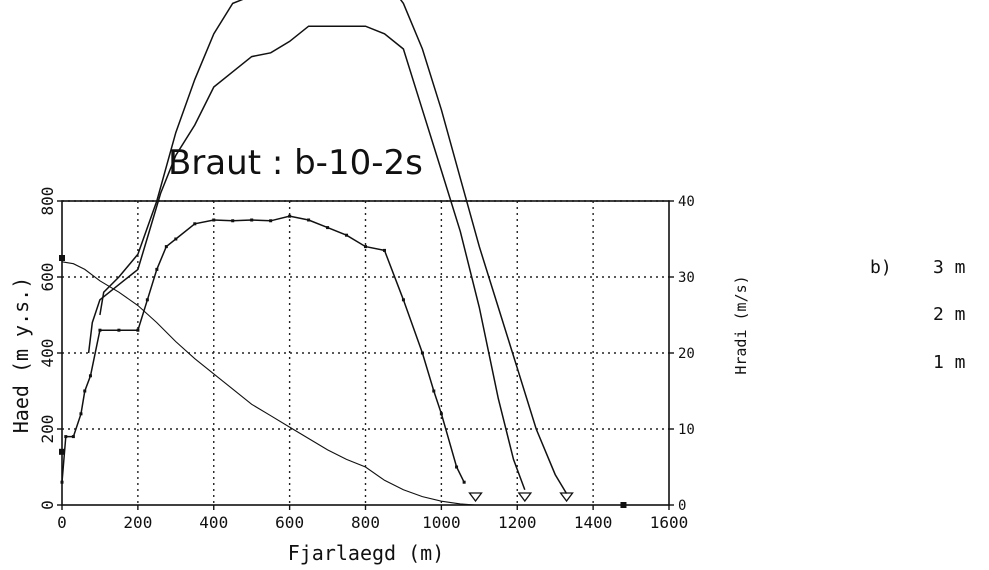 Image resolution: width=989 pixels, height=570 pixels. What do you see at coordinates (949, 267) in the screenshot?
I see `legend-label-3m: 3 m` at bounding box center [949, 267].